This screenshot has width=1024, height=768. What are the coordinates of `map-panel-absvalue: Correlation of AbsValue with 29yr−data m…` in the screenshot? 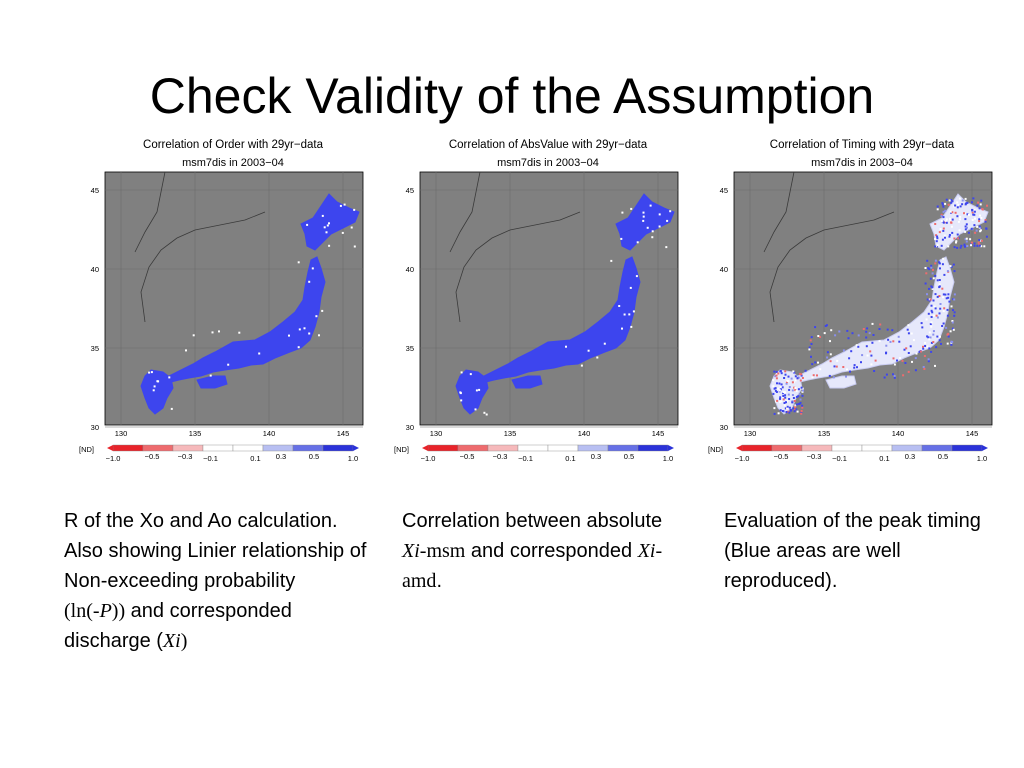 It's located at (538, 307).